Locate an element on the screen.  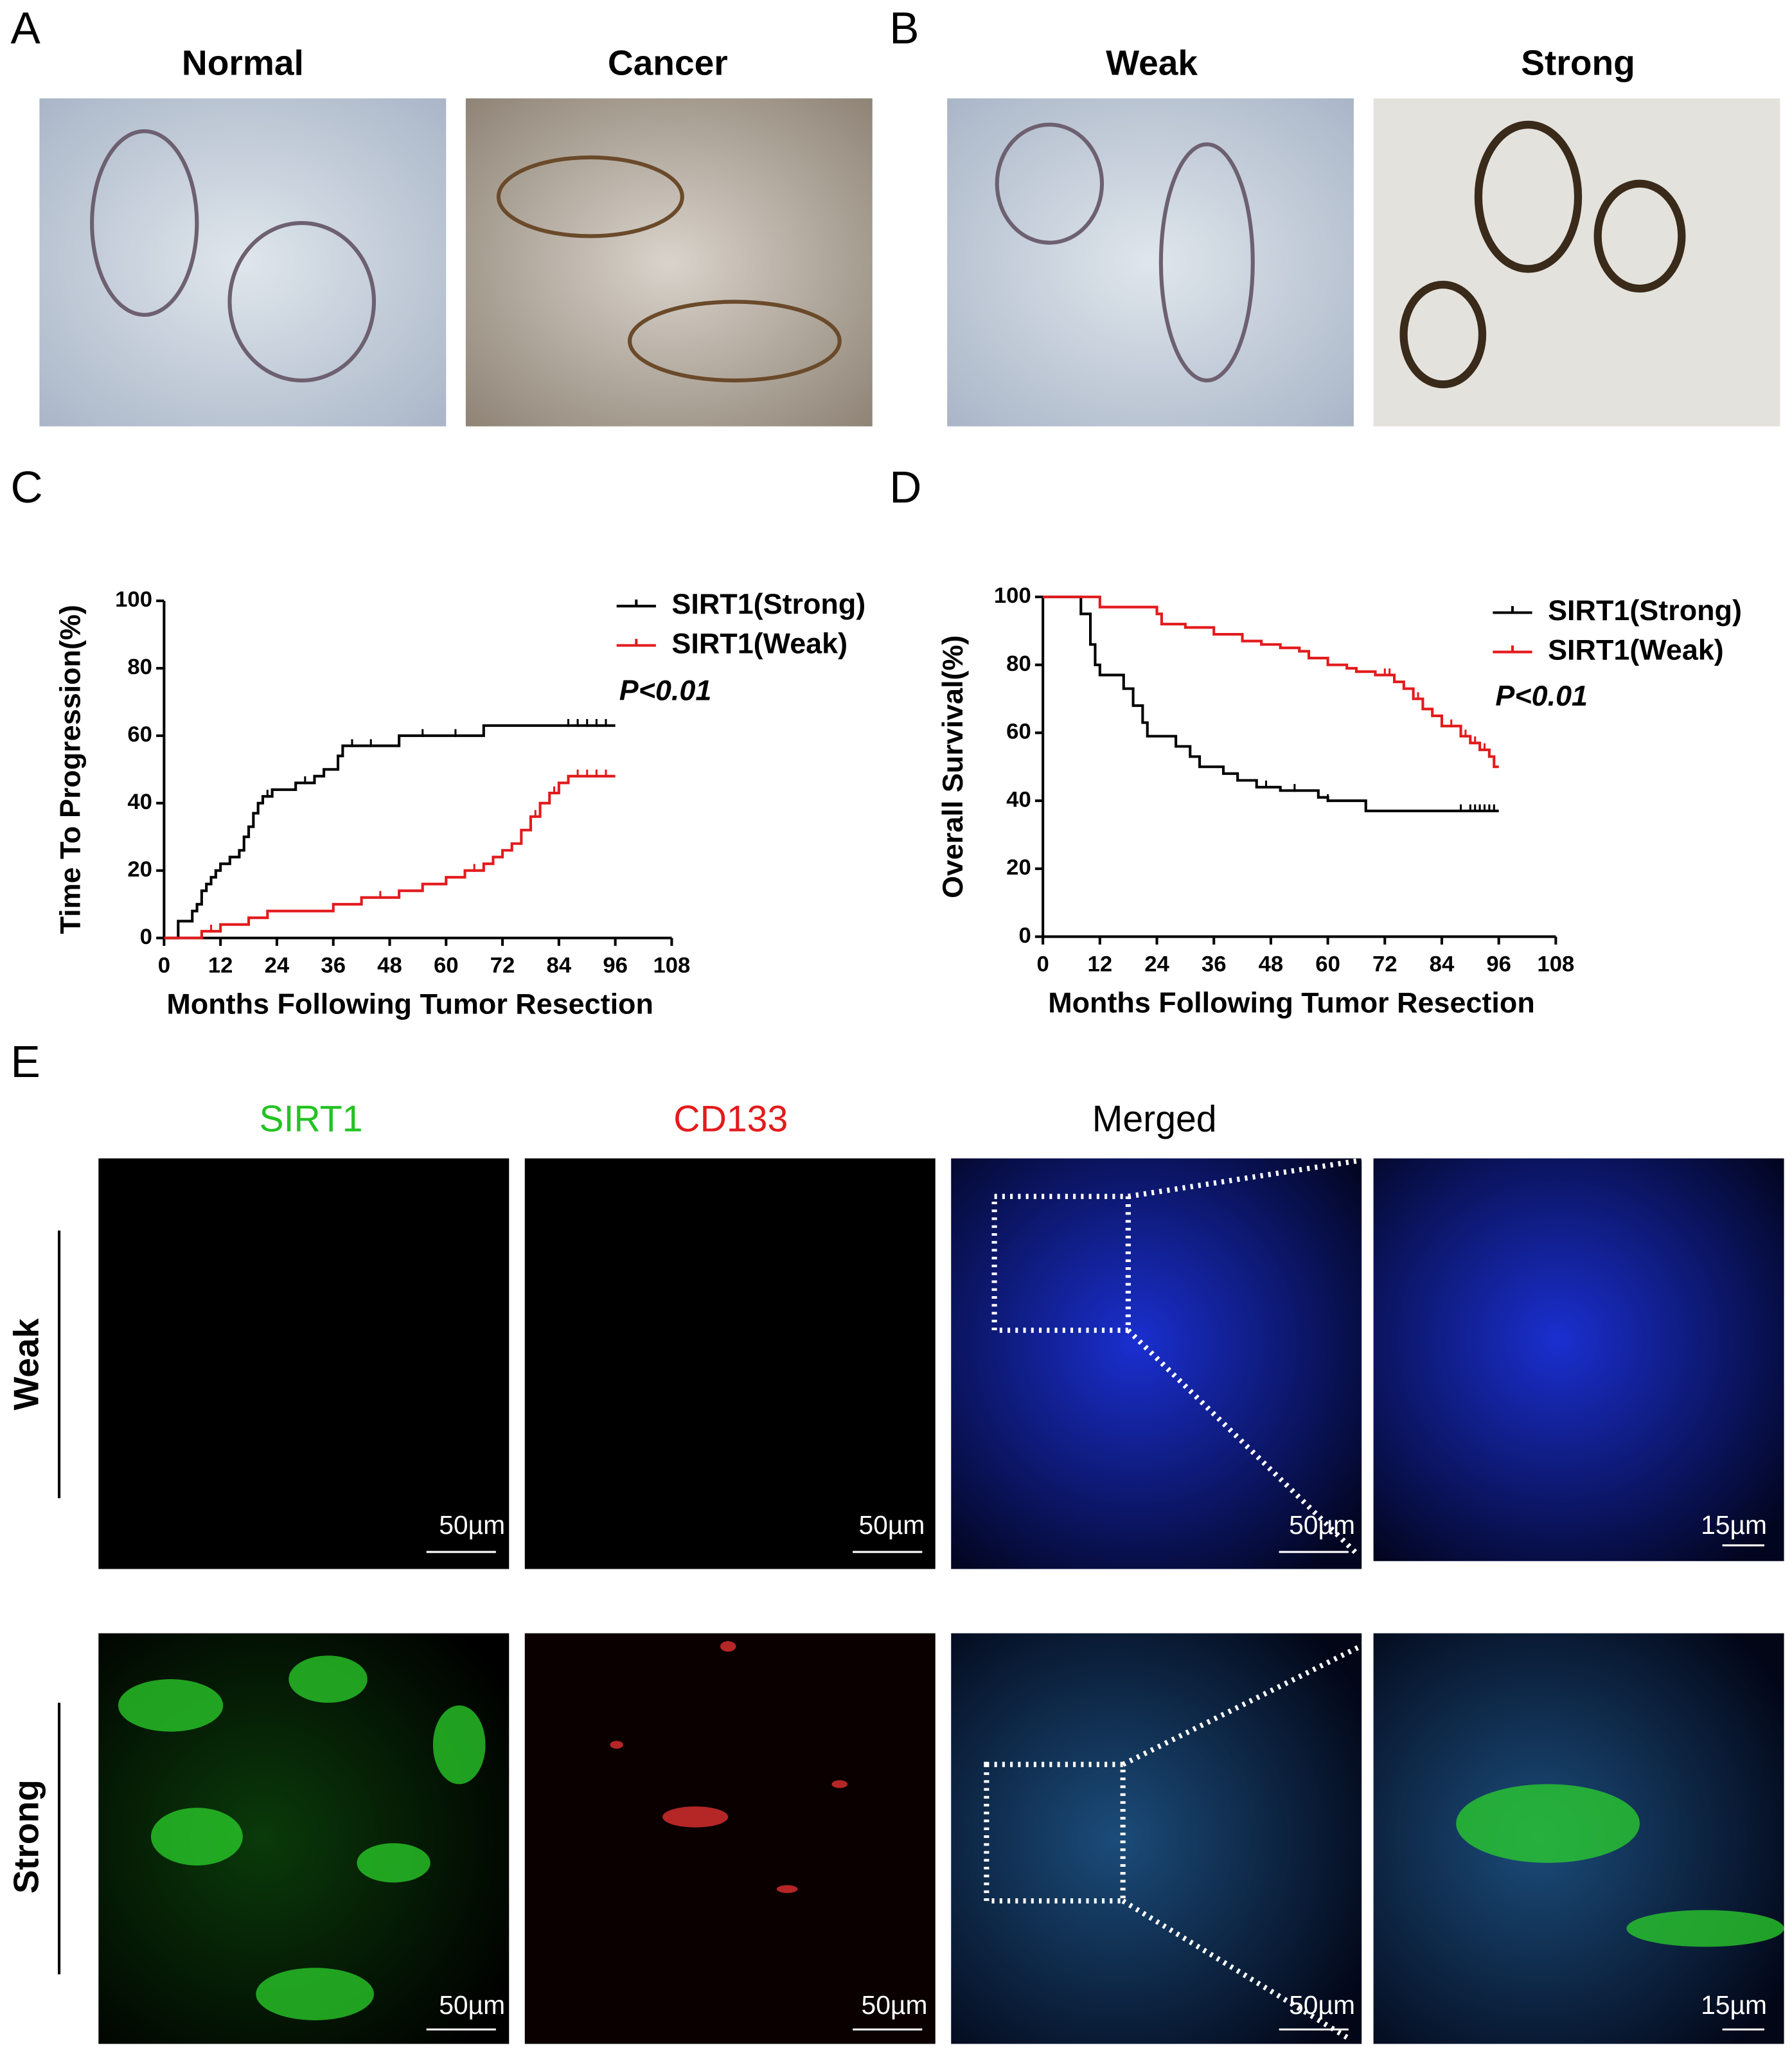
panel-letter: B is located at coordinates (904, 28).